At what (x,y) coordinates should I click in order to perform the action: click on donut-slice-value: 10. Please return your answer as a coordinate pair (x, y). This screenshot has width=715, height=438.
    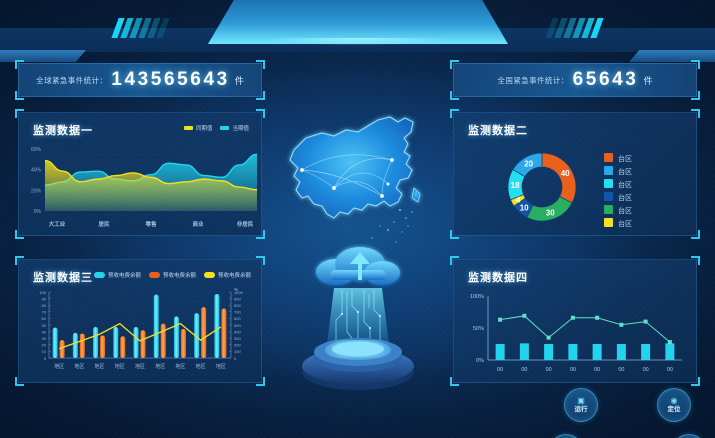
    Looking at the image, I should click on (524, 207).